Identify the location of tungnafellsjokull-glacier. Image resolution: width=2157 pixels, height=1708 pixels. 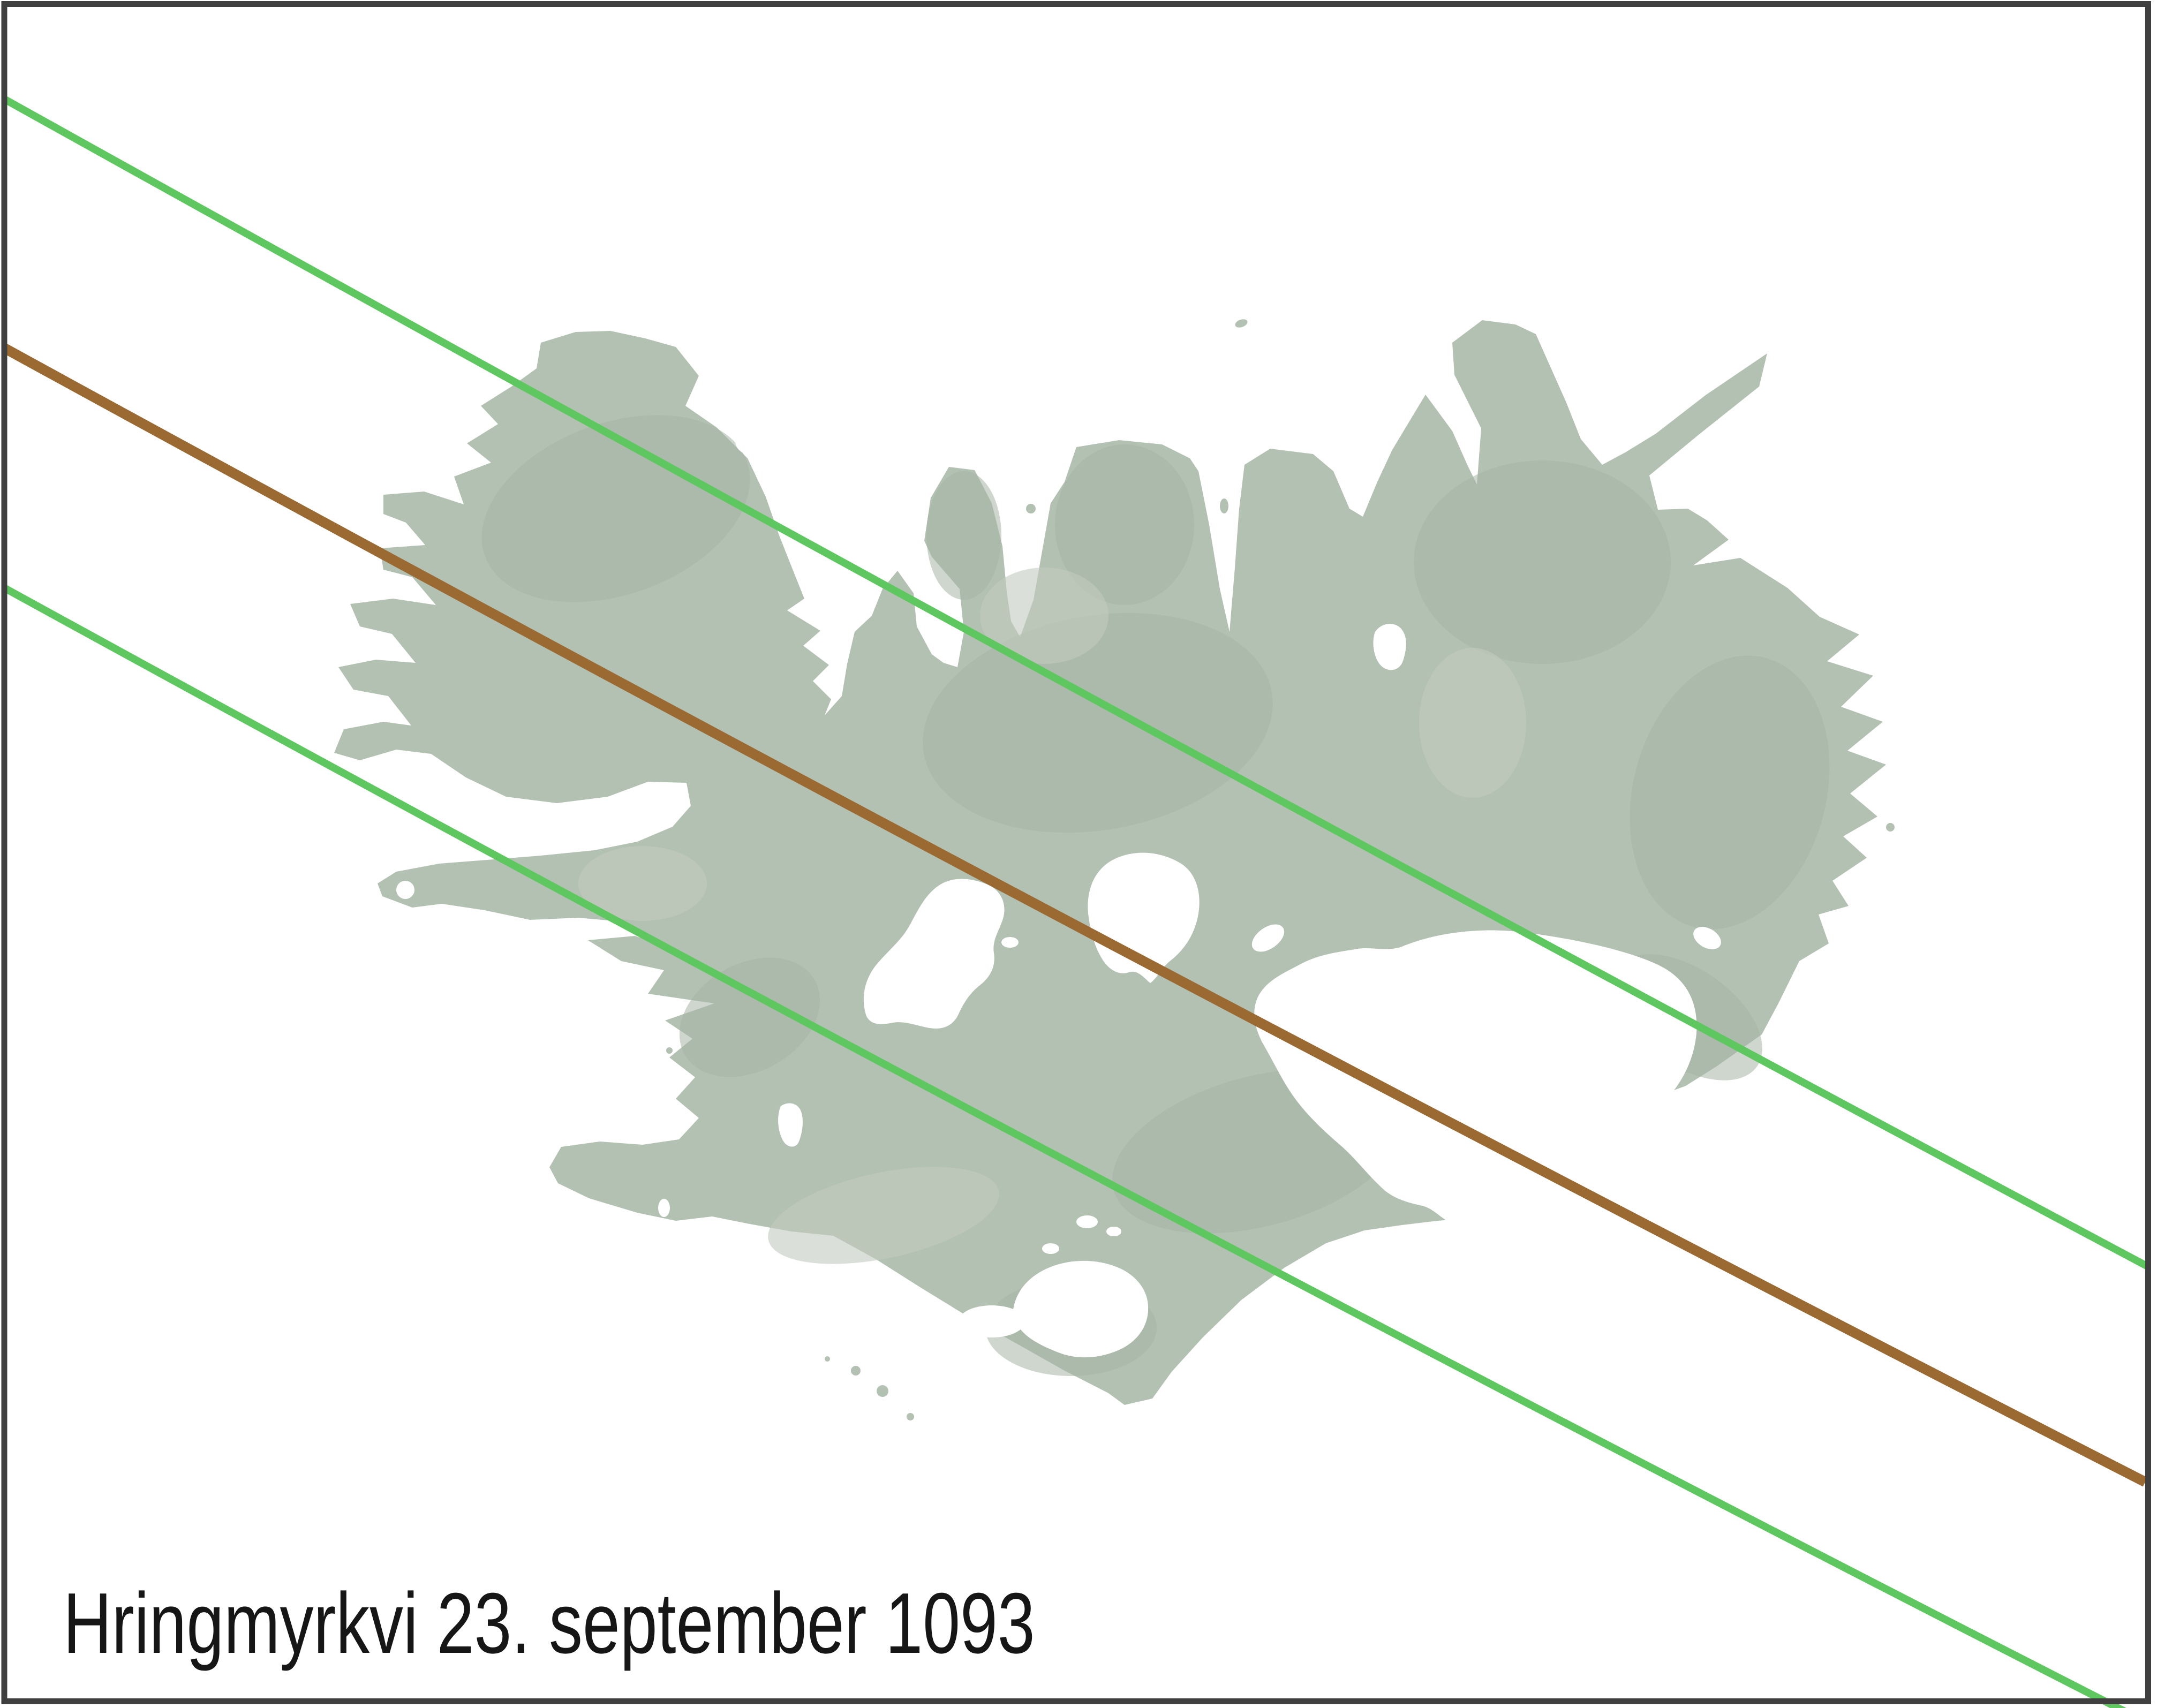
(1268, 938).